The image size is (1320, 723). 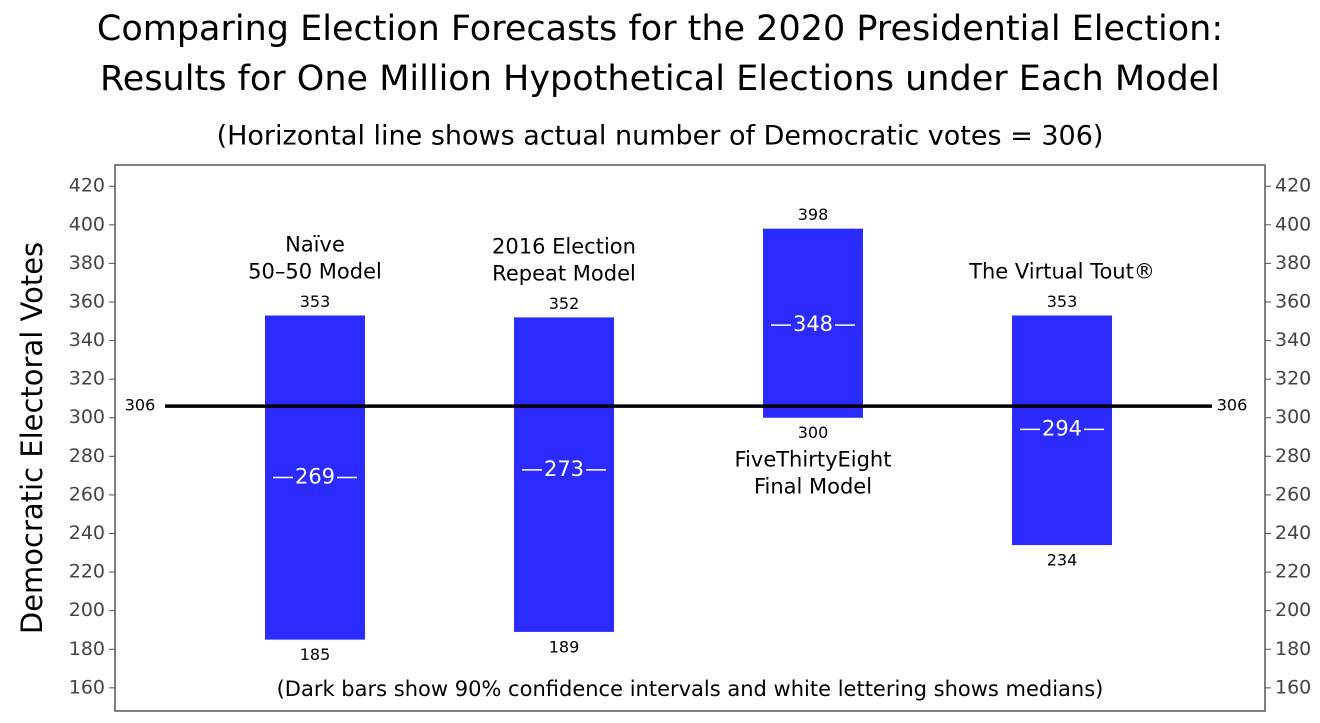 I want to click on low-label: 185, so click(x=315, y=654).